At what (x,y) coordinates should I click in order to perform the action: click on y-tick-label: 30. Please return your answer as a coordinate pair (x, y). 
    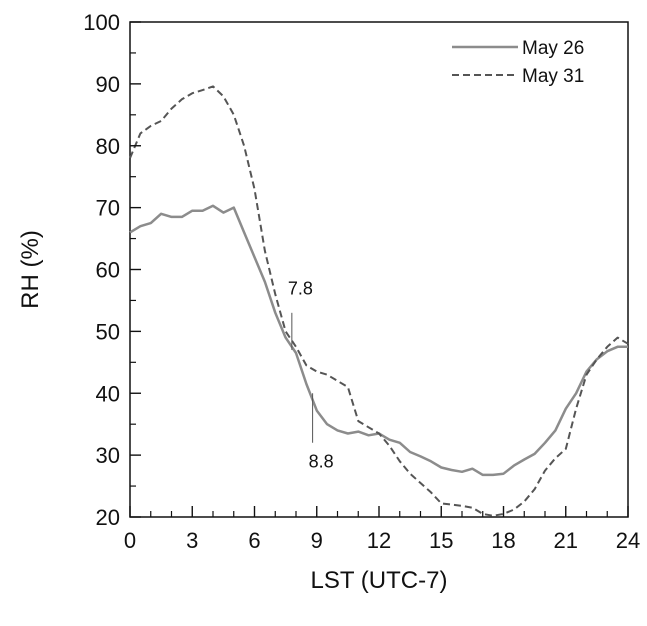
    Looking at the image, I should click on (108, 455).